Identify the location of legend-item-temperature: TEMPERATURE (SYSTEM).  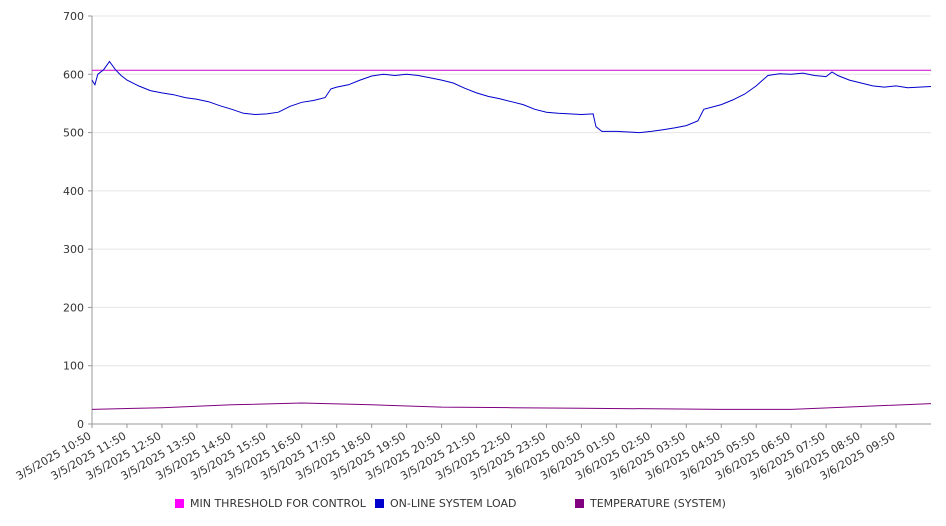
(650, 503).